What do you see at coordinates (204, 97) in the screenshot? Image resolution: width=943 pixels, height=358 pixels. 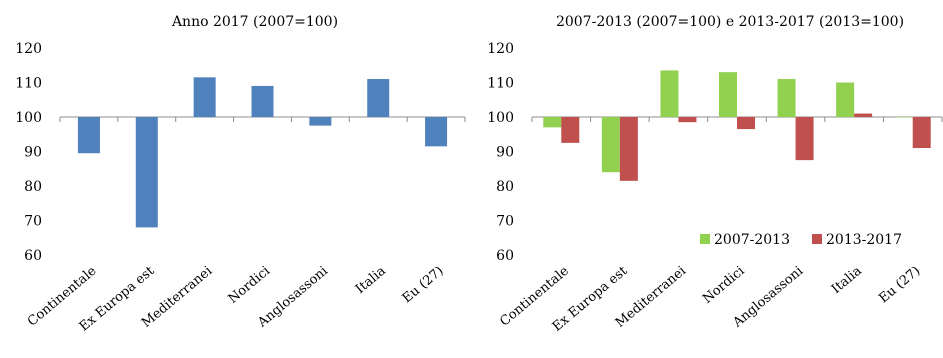 I see `bar-mediterranei` at bounding box center [204, 97].